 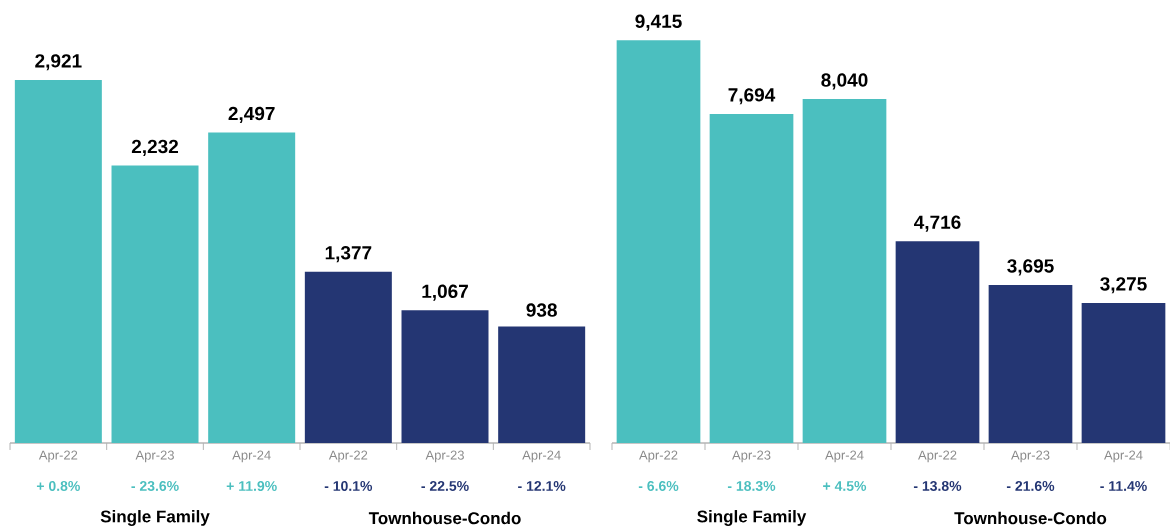 What do you see at coordinates (937, 223) in the screenshot?
I see `data-label: 4,716` at bounding box center [937, 223].